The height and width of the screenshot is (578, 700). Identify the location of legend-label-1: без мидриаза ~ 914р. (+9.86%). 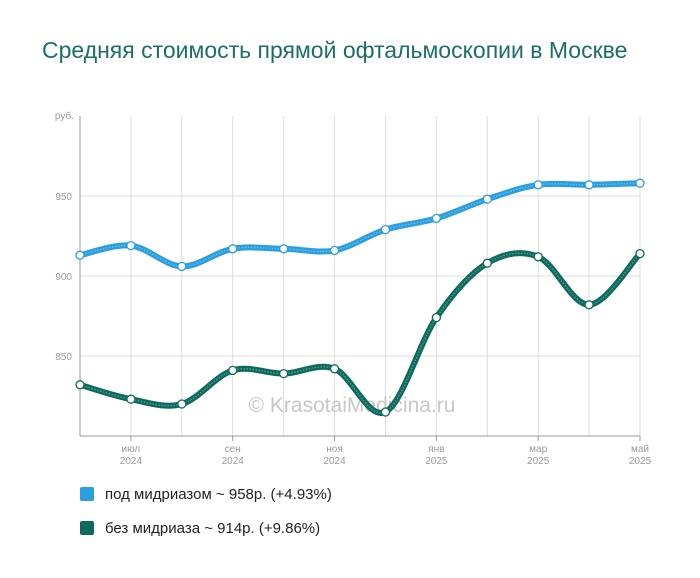
(213, 528).